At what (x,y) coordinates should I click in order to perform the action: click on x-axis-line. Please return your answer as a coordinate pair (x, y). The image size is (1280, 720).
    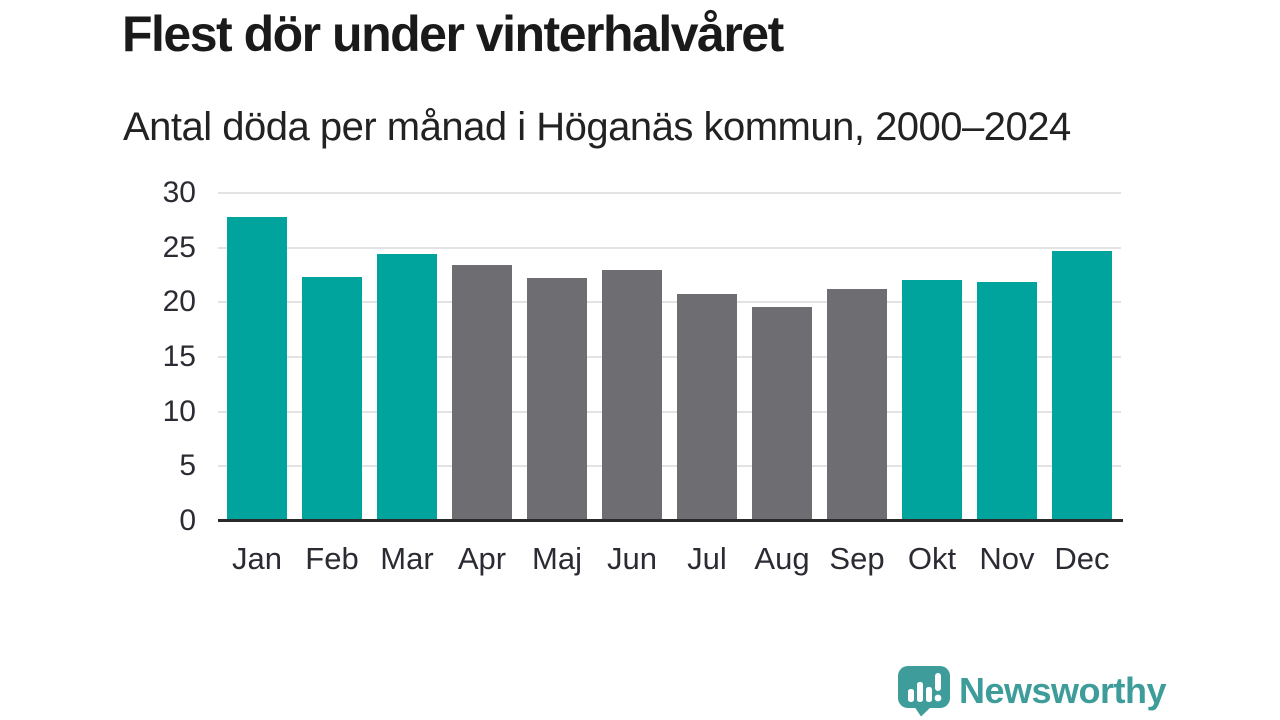
    Looking at the image, I should click on (670, 520).